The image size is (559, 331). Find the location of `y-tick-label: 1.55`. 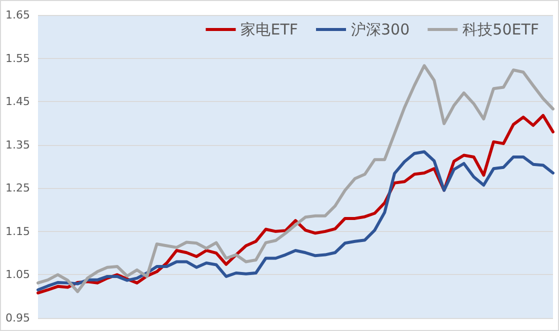

y-tick-label: 1.55 is located at coordinates (18, 58).